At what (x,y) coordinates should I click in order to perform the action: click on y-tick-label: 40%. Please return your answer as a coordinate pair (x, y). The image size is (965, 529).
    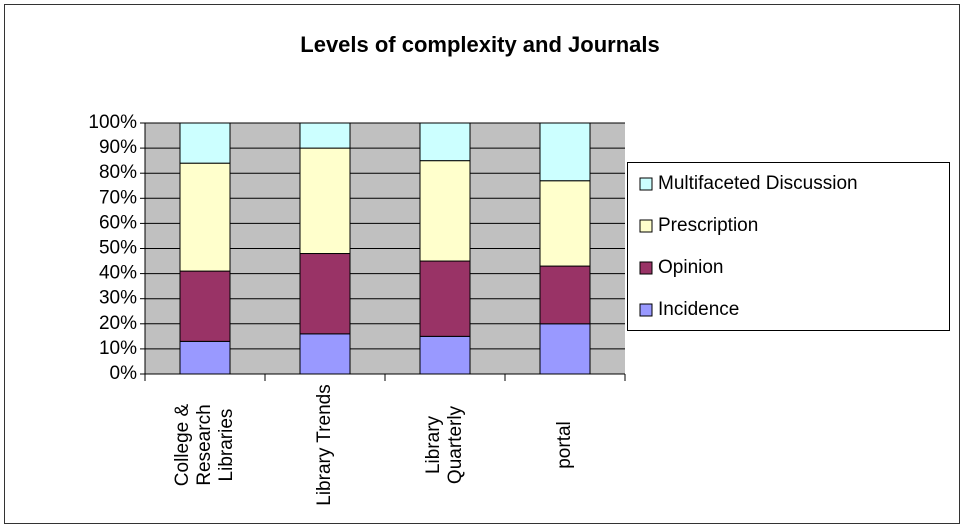
    Looking at the image, I should click on (118, 273).